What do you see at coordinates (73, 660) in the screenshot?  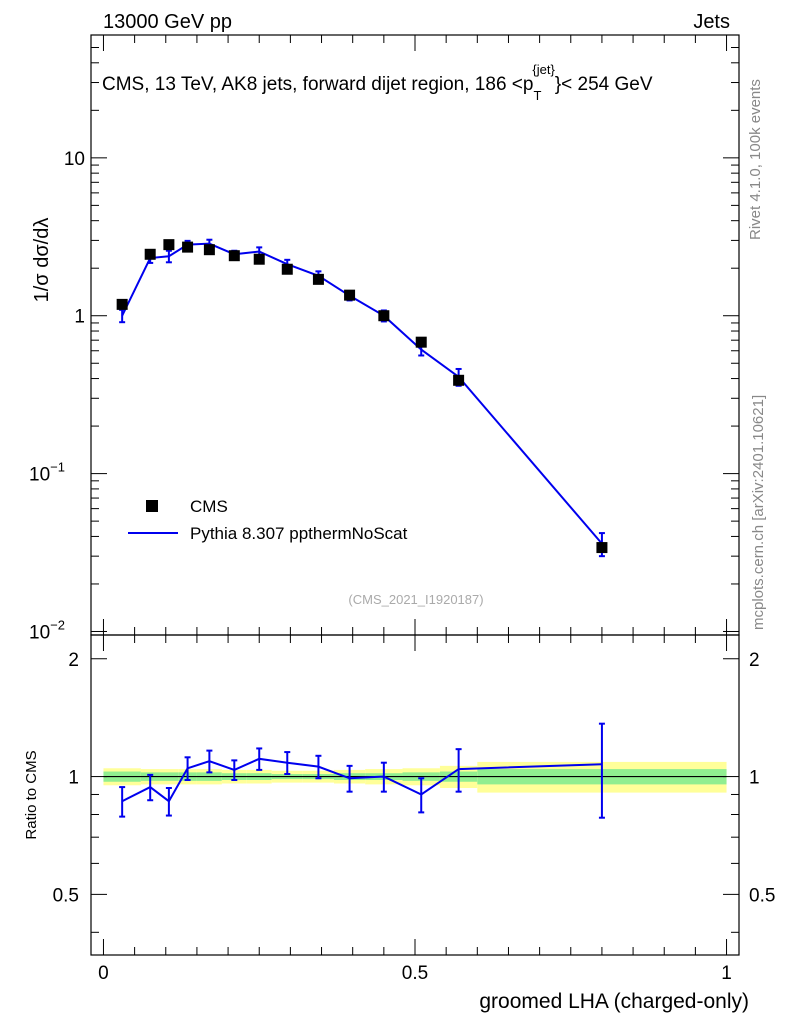 I see `ratio-ytick-label-left-2: 2` at bounding box center [73, 660].